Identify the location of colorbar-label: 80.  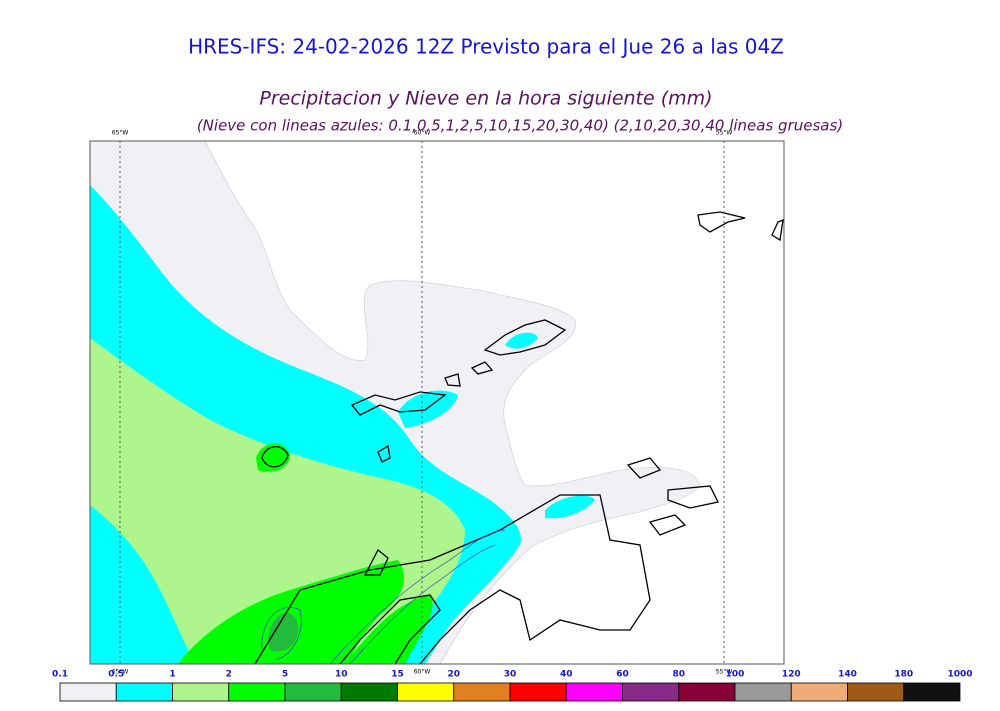
(678, 675).